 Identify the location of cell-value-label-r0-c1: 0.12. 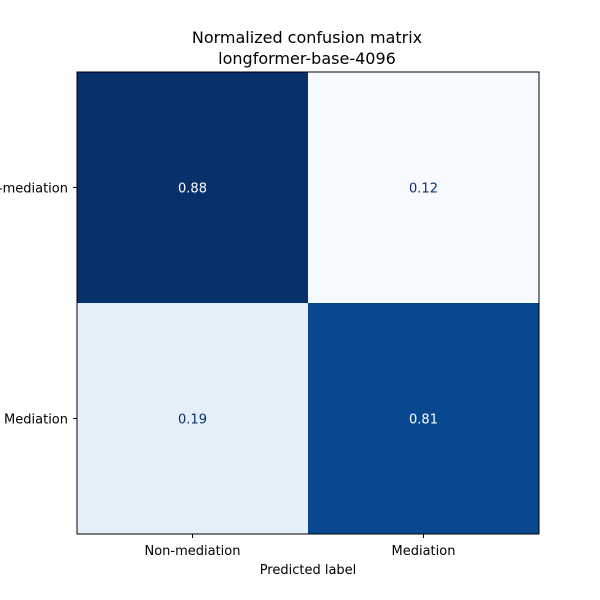
(423, 189).